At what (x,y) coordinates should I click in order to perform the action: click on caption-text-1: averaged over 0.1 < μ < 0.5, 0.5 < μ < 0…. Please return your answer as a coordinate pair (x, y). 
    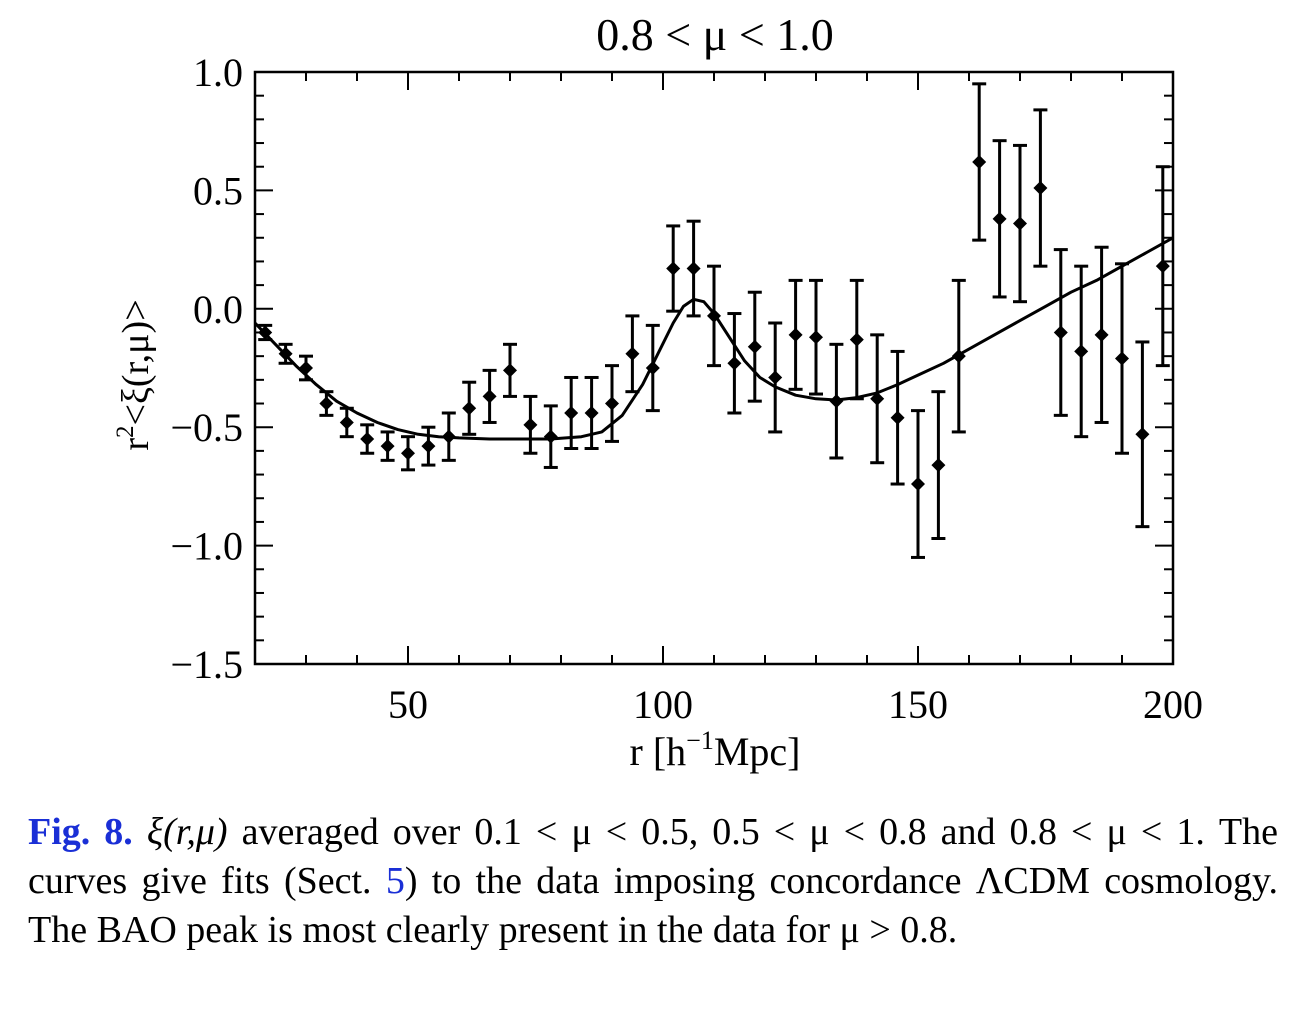
    Looking at the image, I should click on (653, 856).